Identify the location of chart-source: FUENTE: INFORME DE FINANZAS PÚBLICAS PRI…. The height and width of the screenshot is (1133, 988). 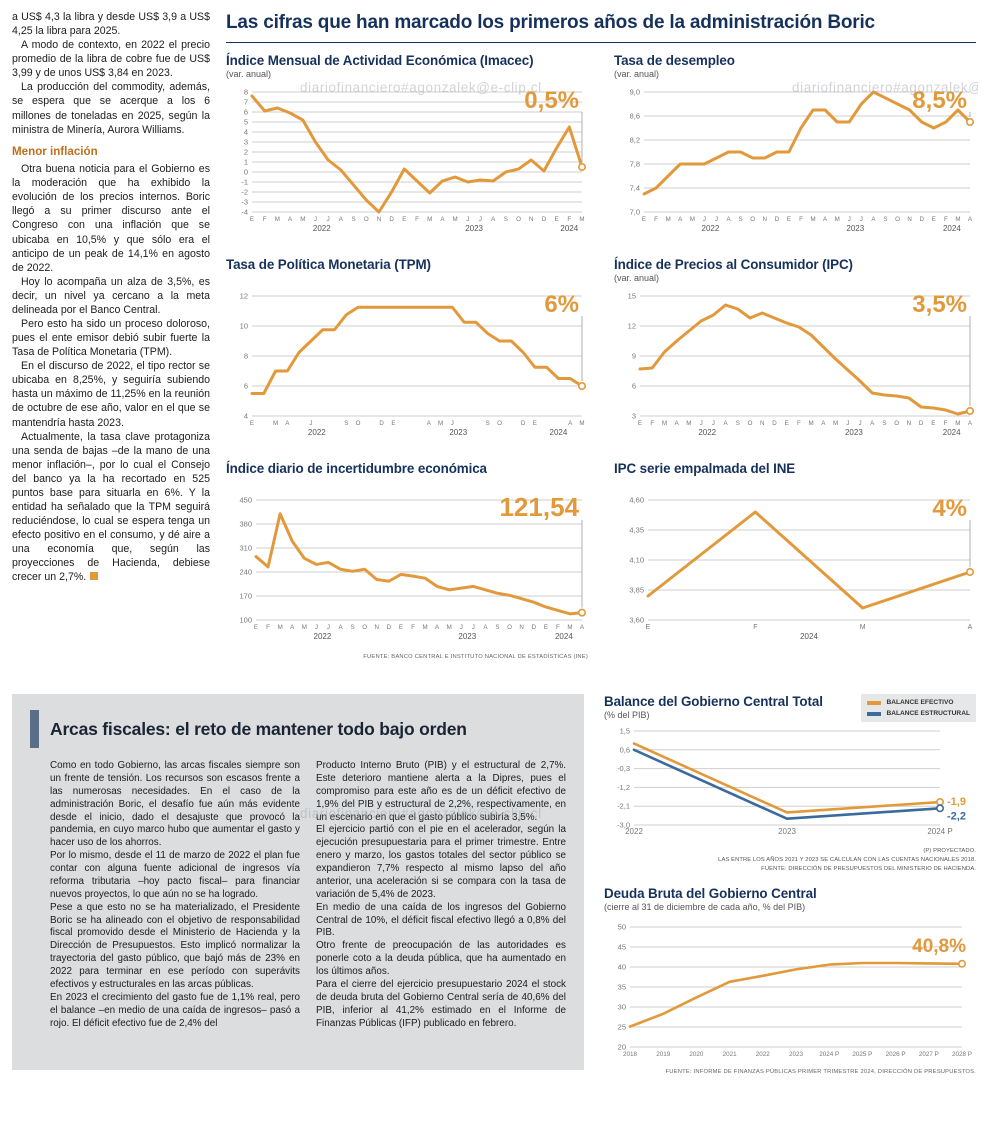
(820, 1071).